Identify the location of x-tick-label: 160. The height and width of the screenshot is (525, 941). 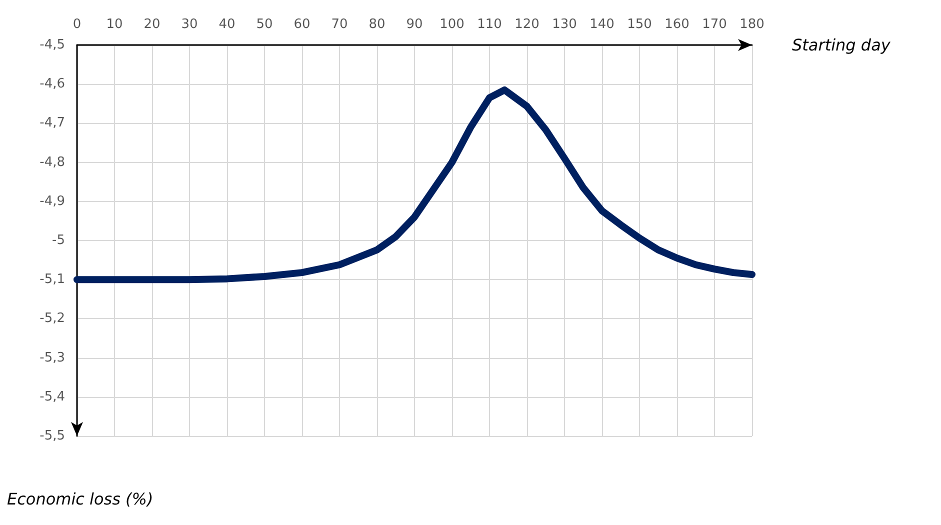
(677, 24).